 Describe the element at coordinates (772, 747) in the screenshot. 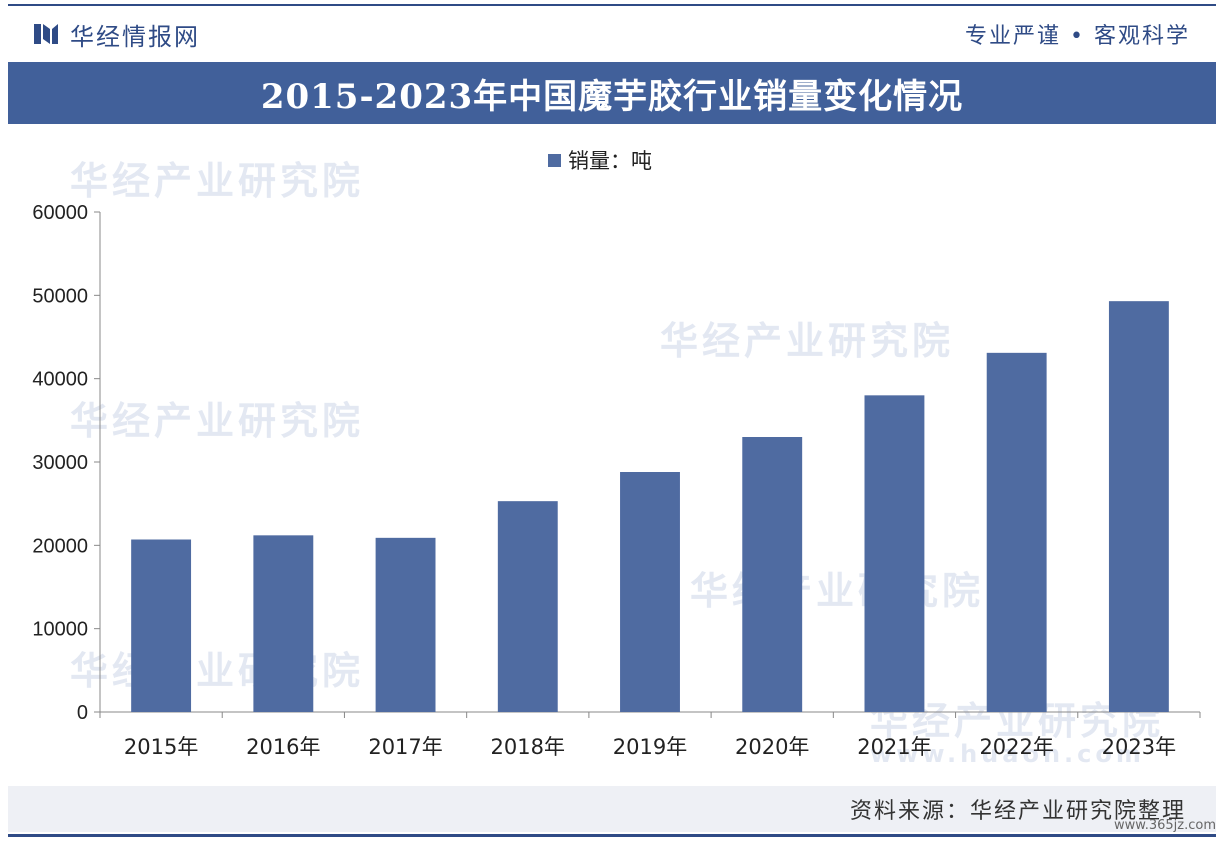

I see `x-tick-label: 2020年` at that location.